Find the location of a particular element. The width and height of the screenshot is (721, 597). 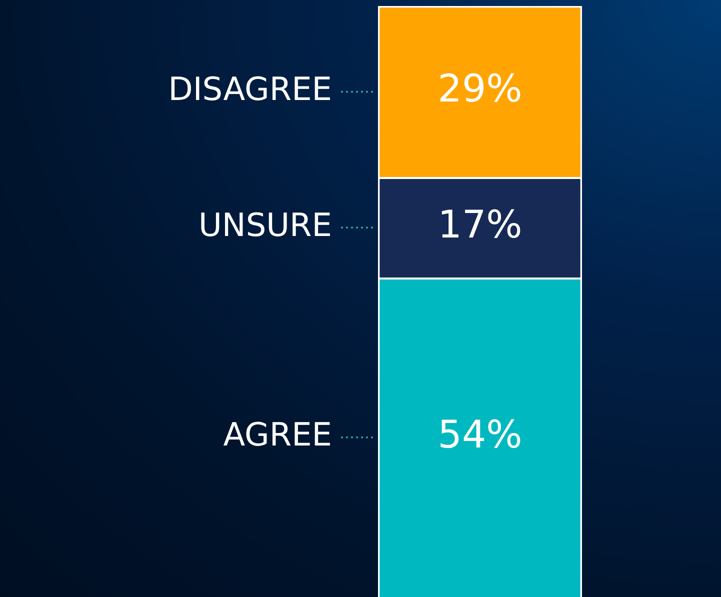

data-label: 54% is located at coordinates (480, 434).